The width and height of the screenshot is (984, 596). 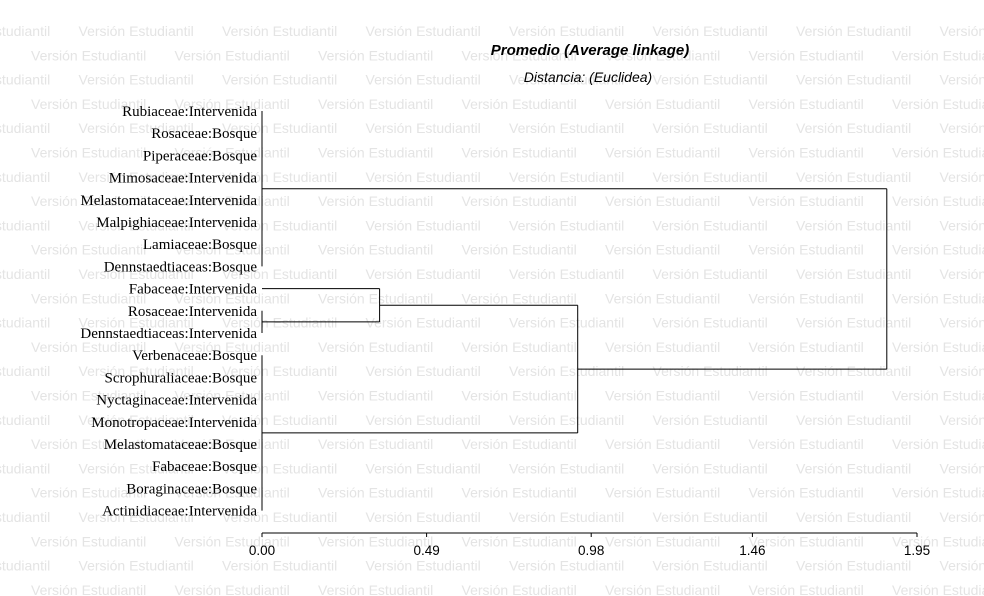 What do you see at coordinates (181, 445) in the screenshot?
I see `leaf-label: Melastomataceae:Bosque` at bounding box center [181, 445].